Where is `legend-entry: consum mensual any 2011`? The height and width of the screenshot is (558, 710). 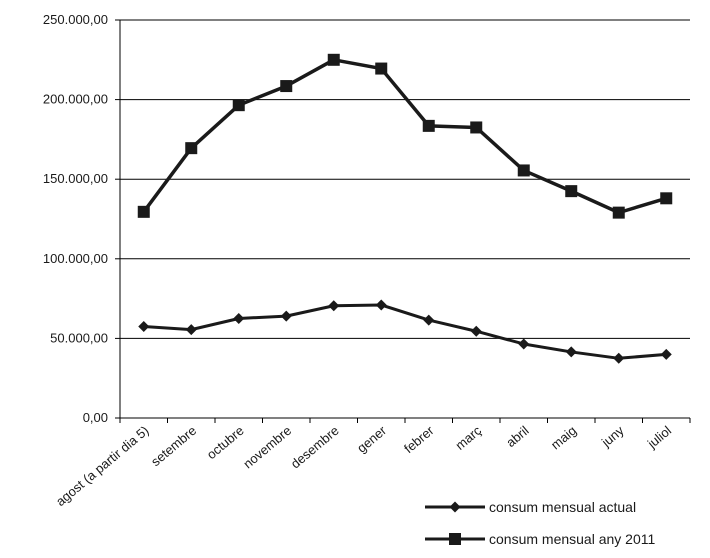
legend-entry: consum mensual any 2011 is located at coordinates (540, 539).